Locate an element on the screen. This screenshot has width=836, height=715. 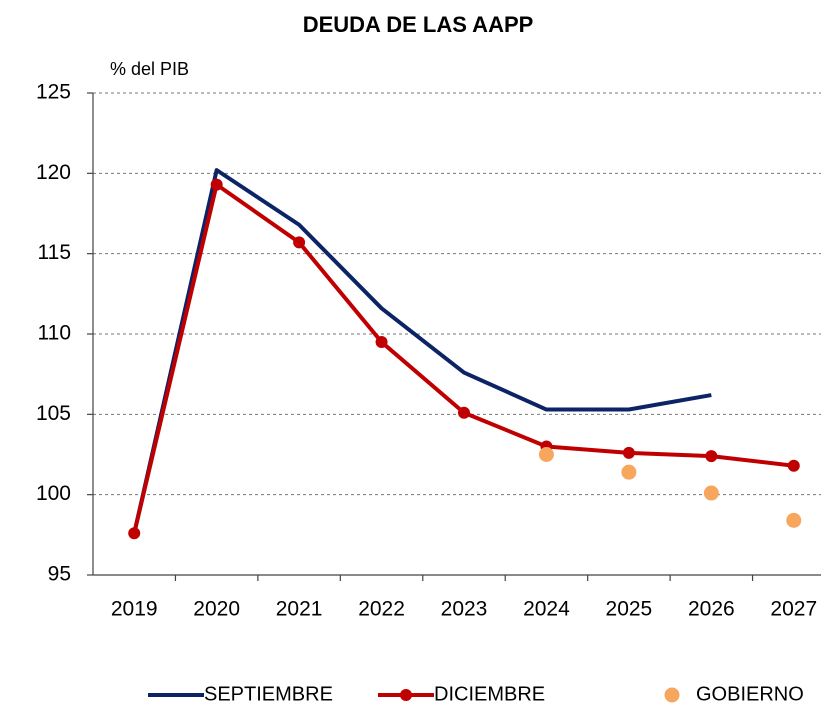
x-tick-label: 2022 is located at coordinates (381, 609).